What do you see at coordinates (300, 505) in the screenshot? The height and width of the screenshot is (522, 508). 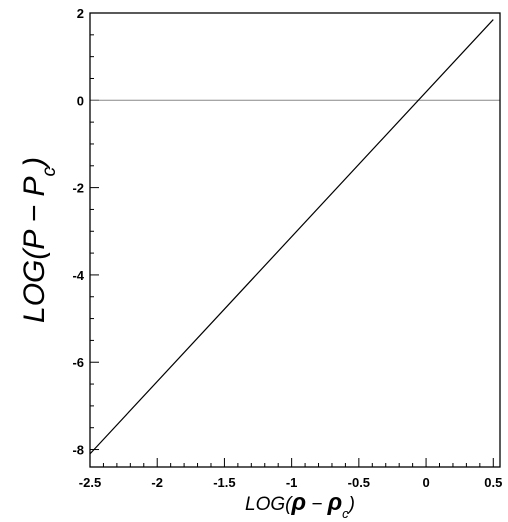 I see `x-axis-label: LOG(ρ − ρc)` at bounding box center [300, 505].